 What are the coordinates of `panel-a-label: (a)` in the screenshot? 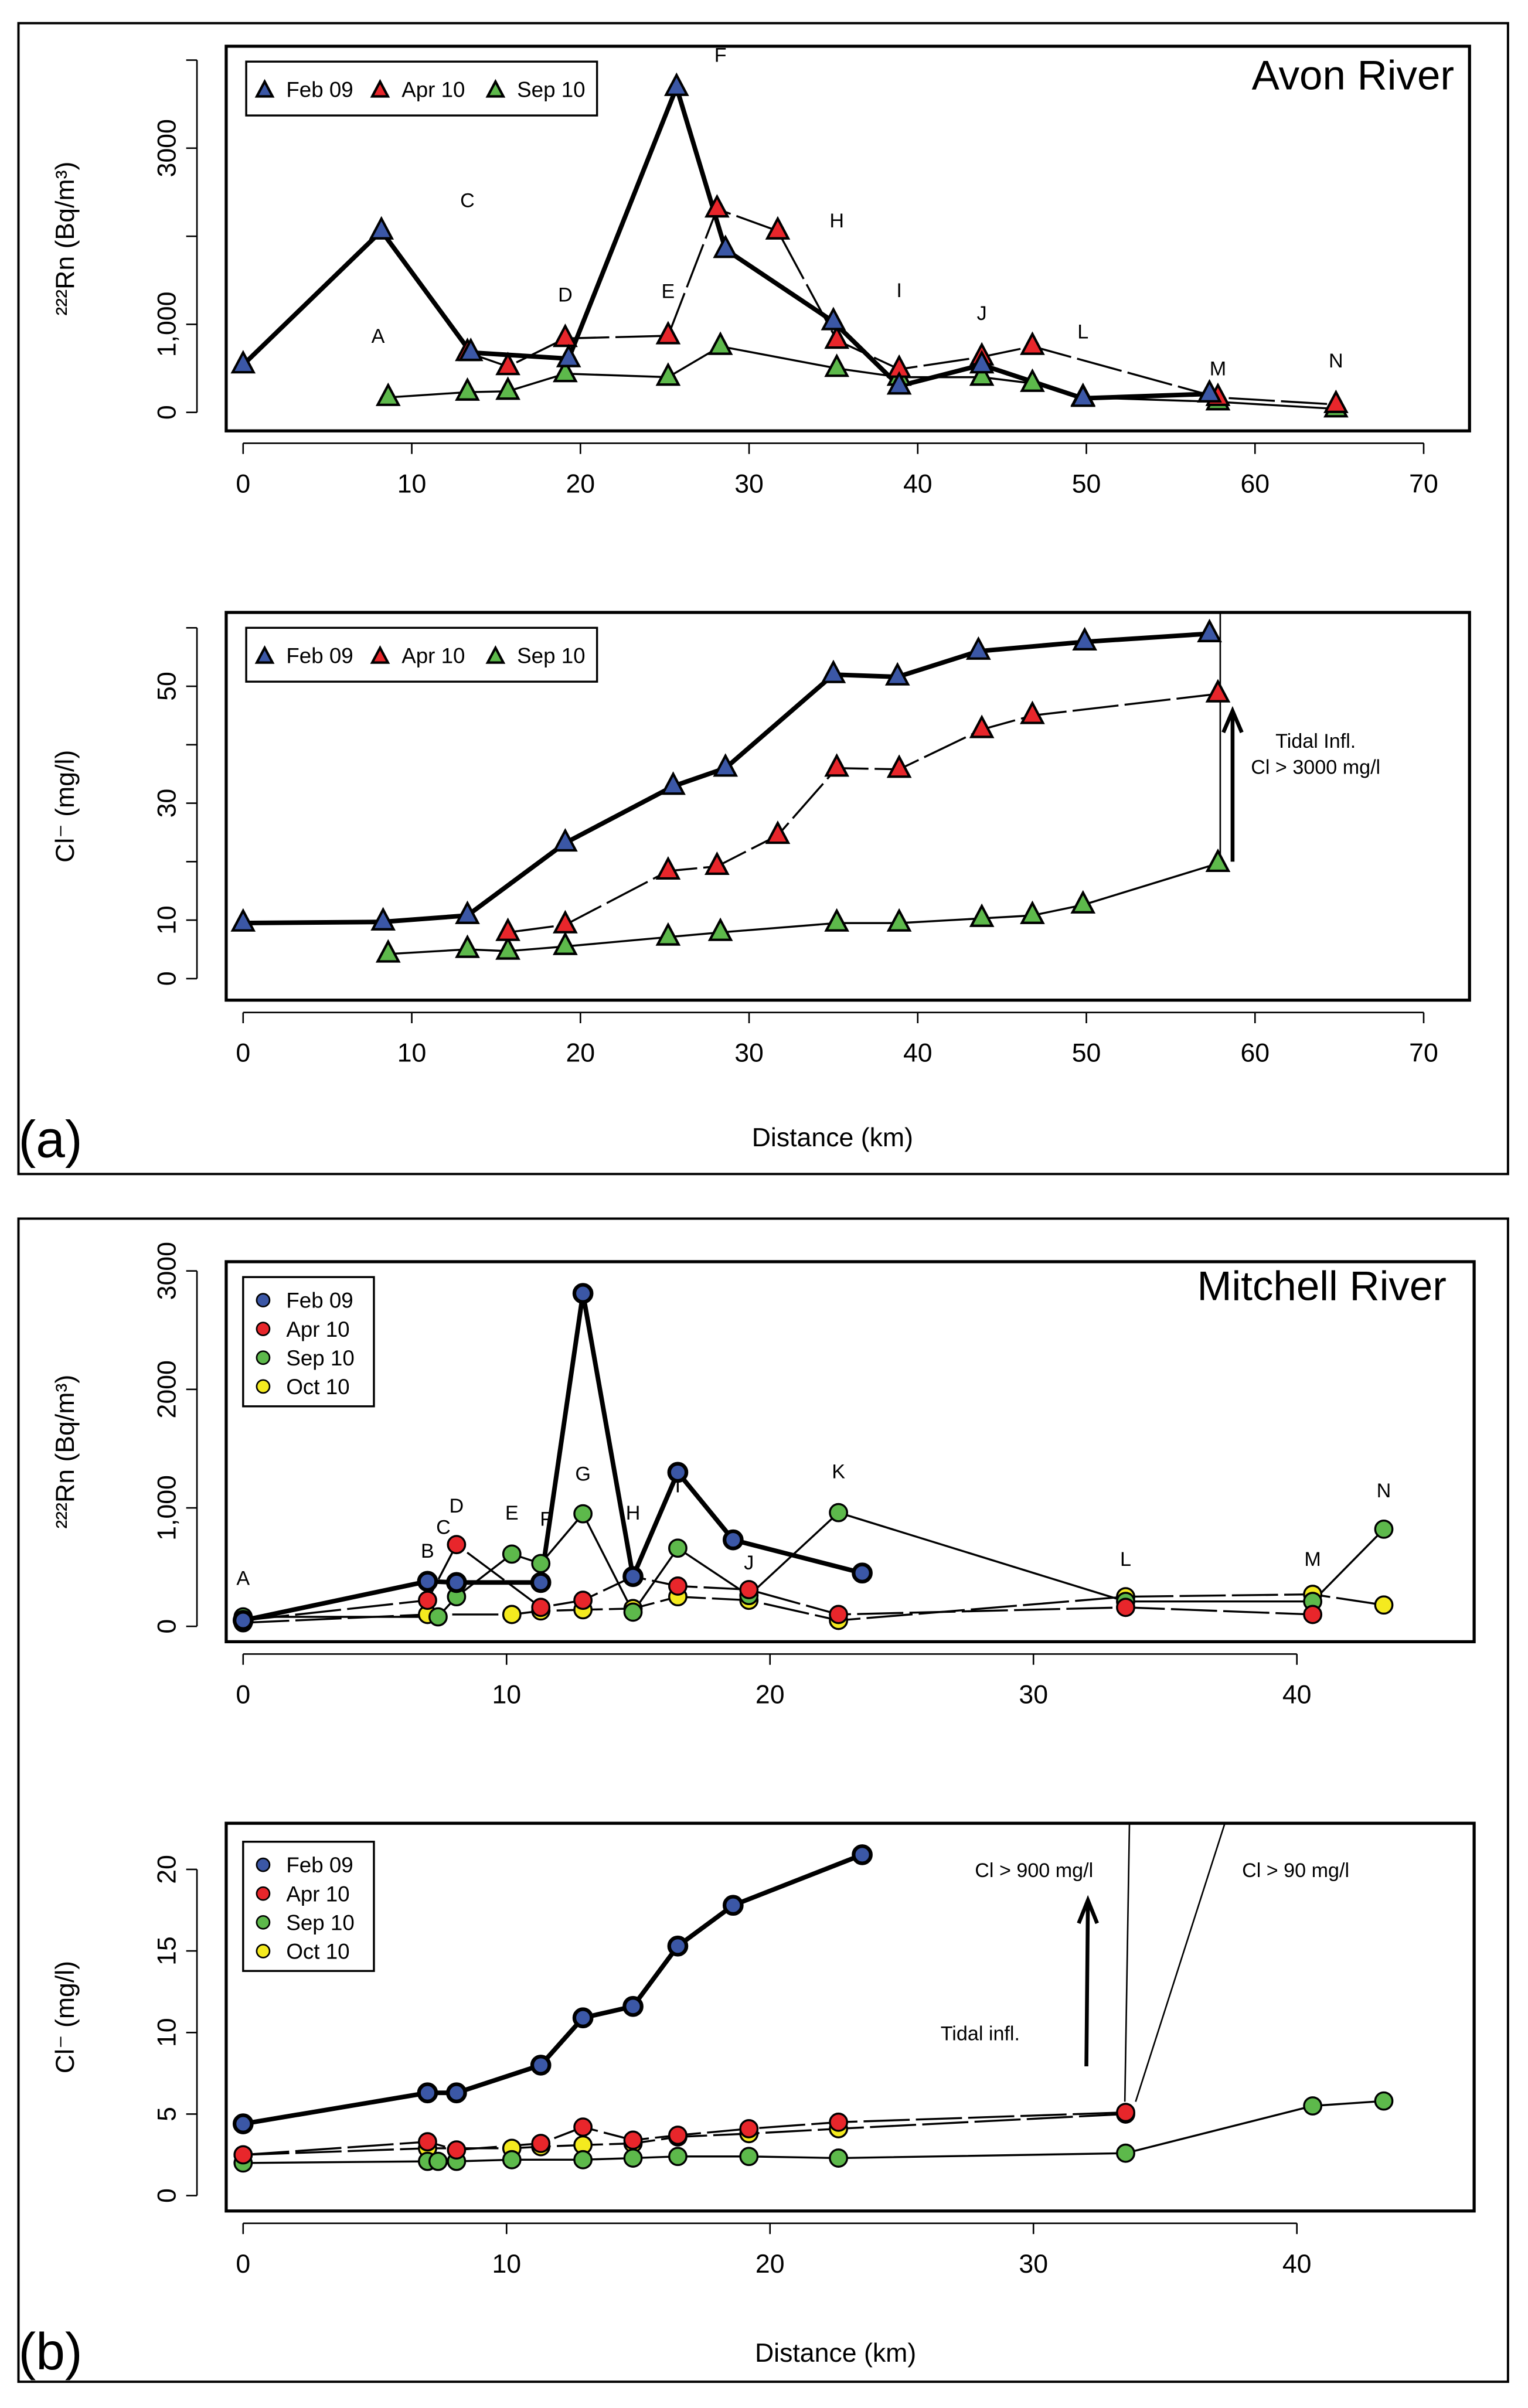 It's located at (51, 1138).